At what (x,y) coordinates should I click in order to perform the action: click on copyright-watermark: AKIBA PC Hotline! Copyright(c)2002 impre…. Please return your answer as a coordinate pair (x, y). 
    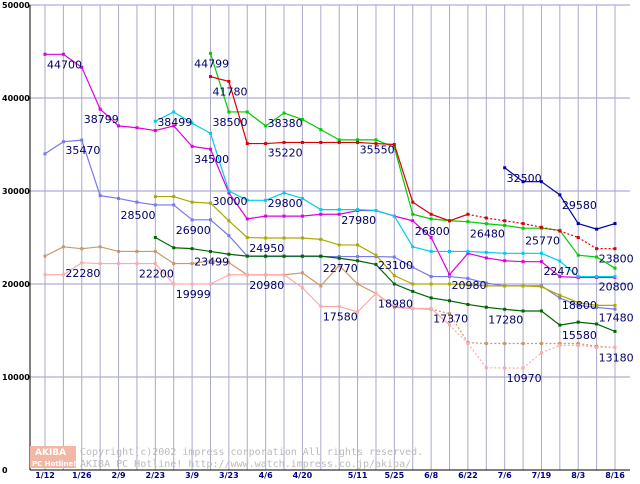
    Looking at the image, I should click on (226, 458).